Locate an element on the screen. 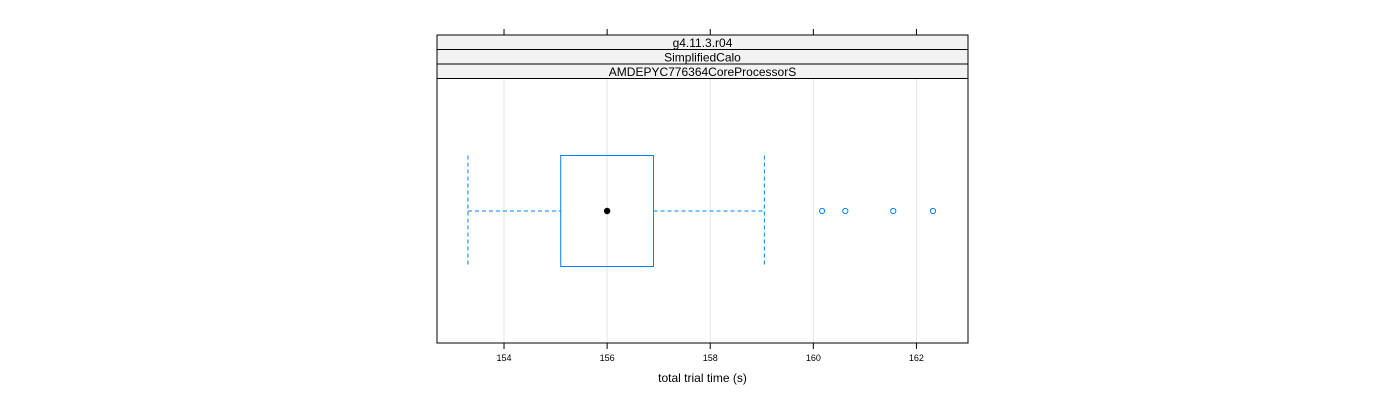 The image size is (1400, 400). strip-label: AMDEPYC776364CoreProcessorS is located at coordinates (702, 72).